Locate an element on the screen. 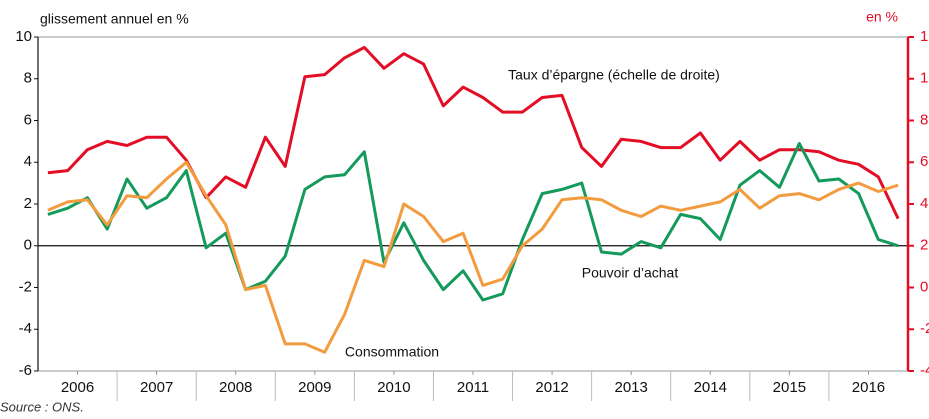 The image size is (929, 419). x-tick-label: 2016 is located at coordinates (868, 387).